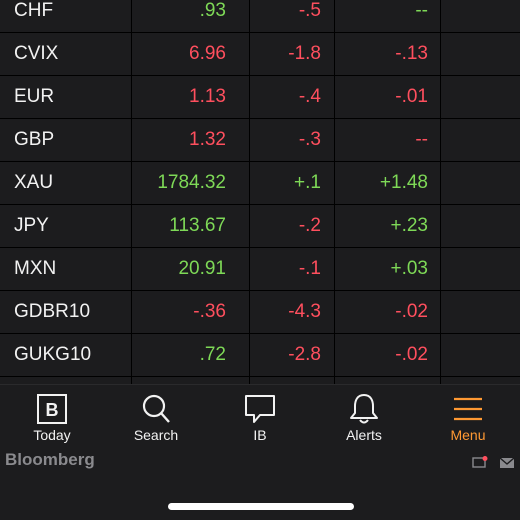  Describe the element at coordinates (307, 182) in the screenshot. I see `net-change: +.1` at that location.